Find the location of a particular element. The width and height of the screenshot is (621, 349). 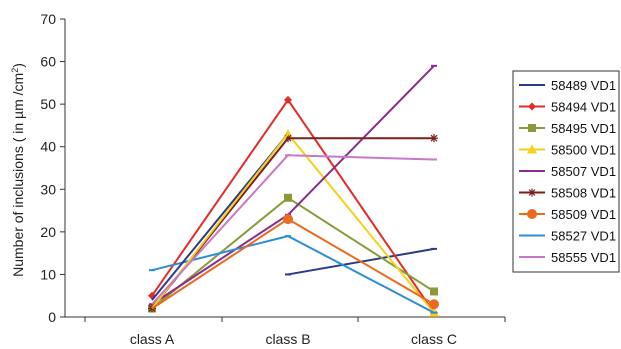

x-tick-label: class B is located at coordinates (287, 339).